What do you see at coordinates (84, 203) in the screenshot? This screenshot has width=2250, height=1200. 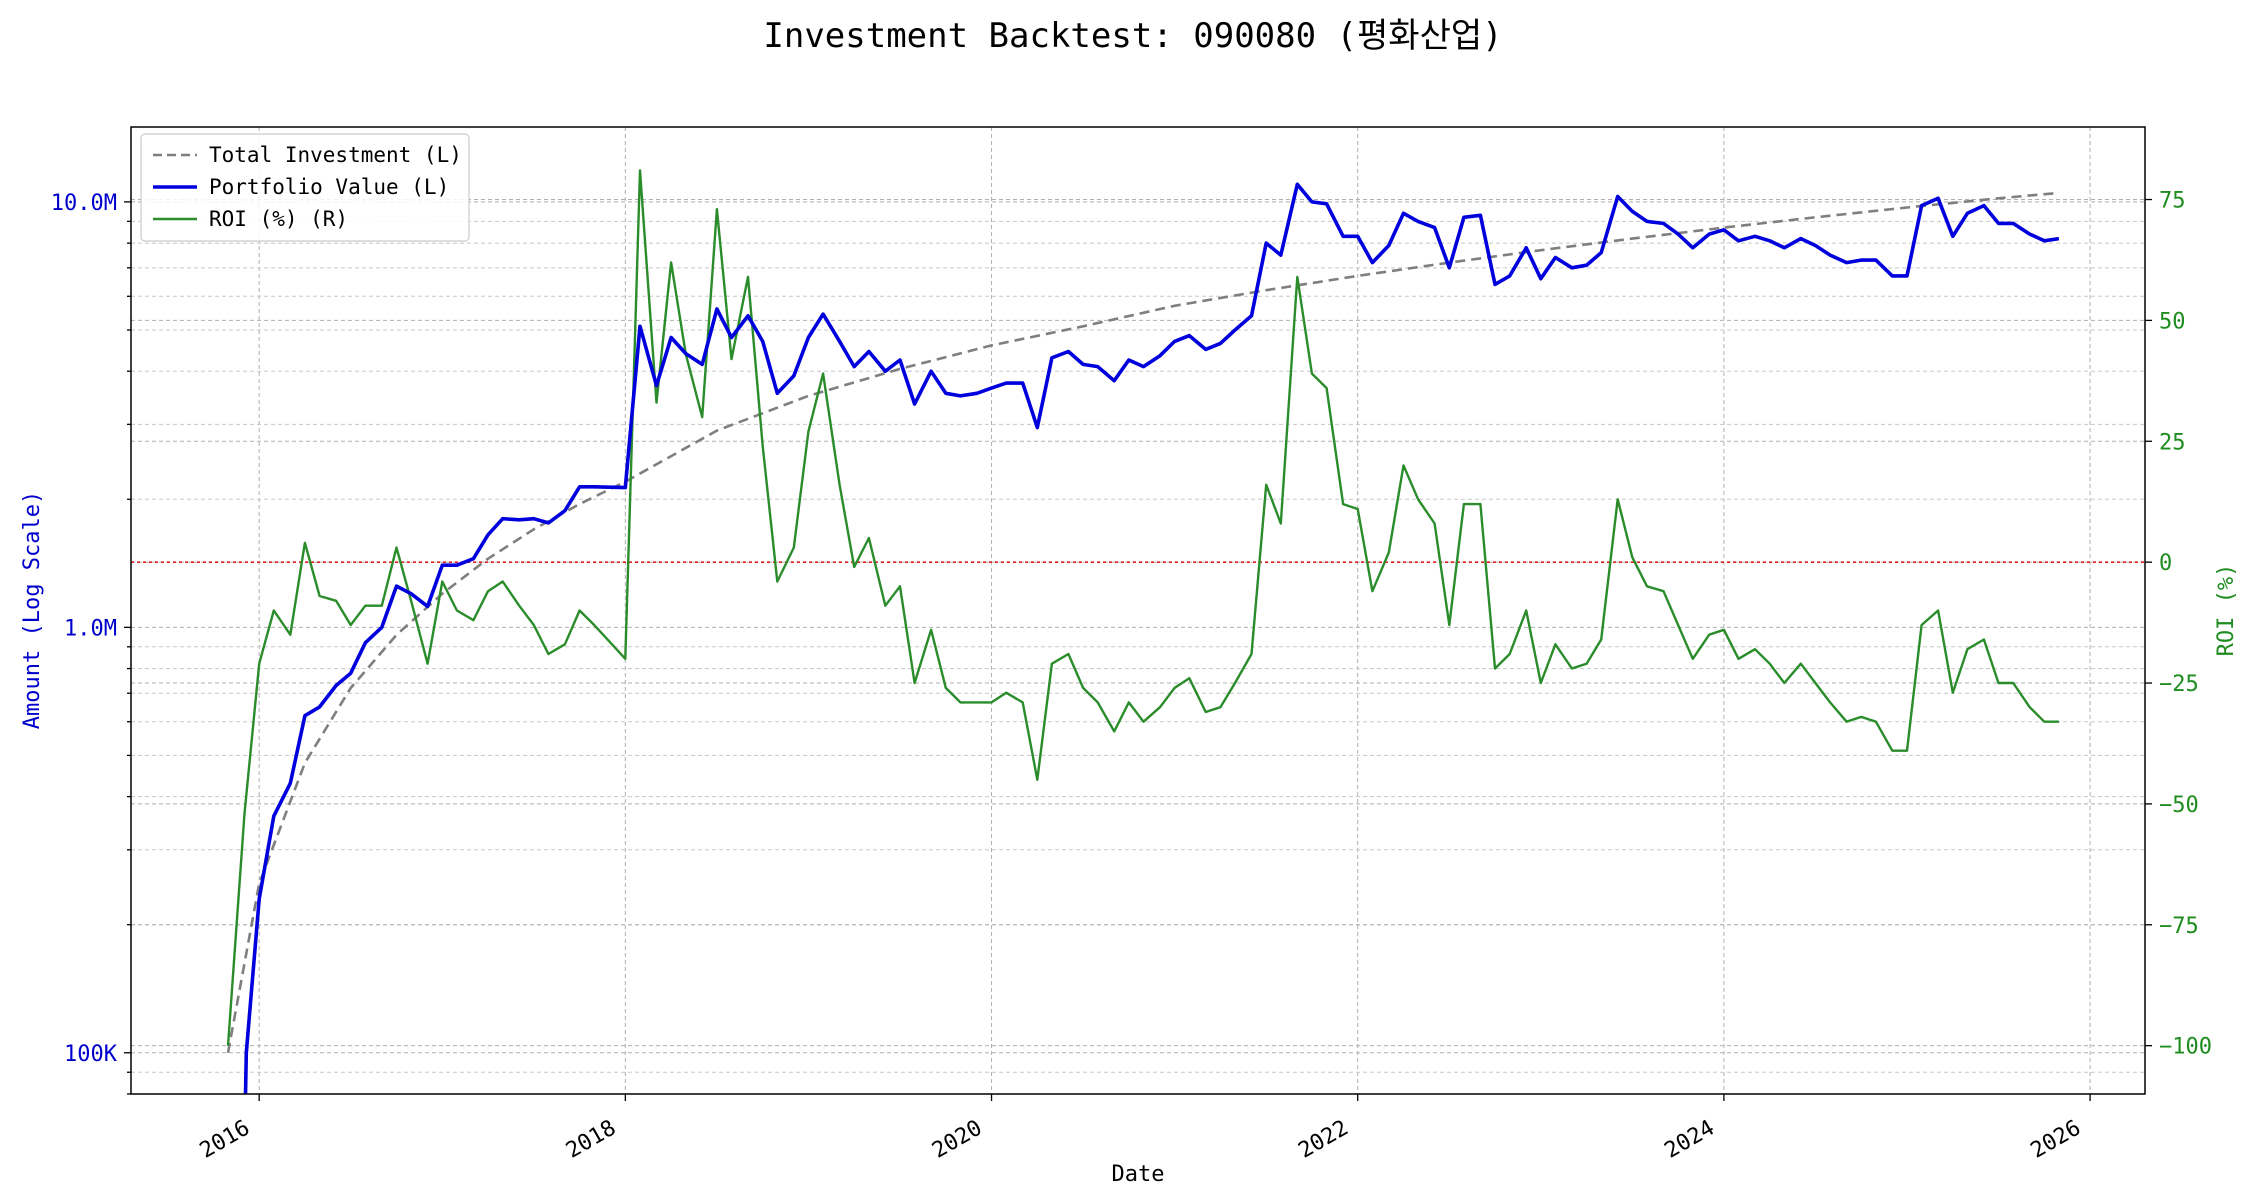 I see `left-y-tick-label: 10.0M` at bounding box center [84, 203].